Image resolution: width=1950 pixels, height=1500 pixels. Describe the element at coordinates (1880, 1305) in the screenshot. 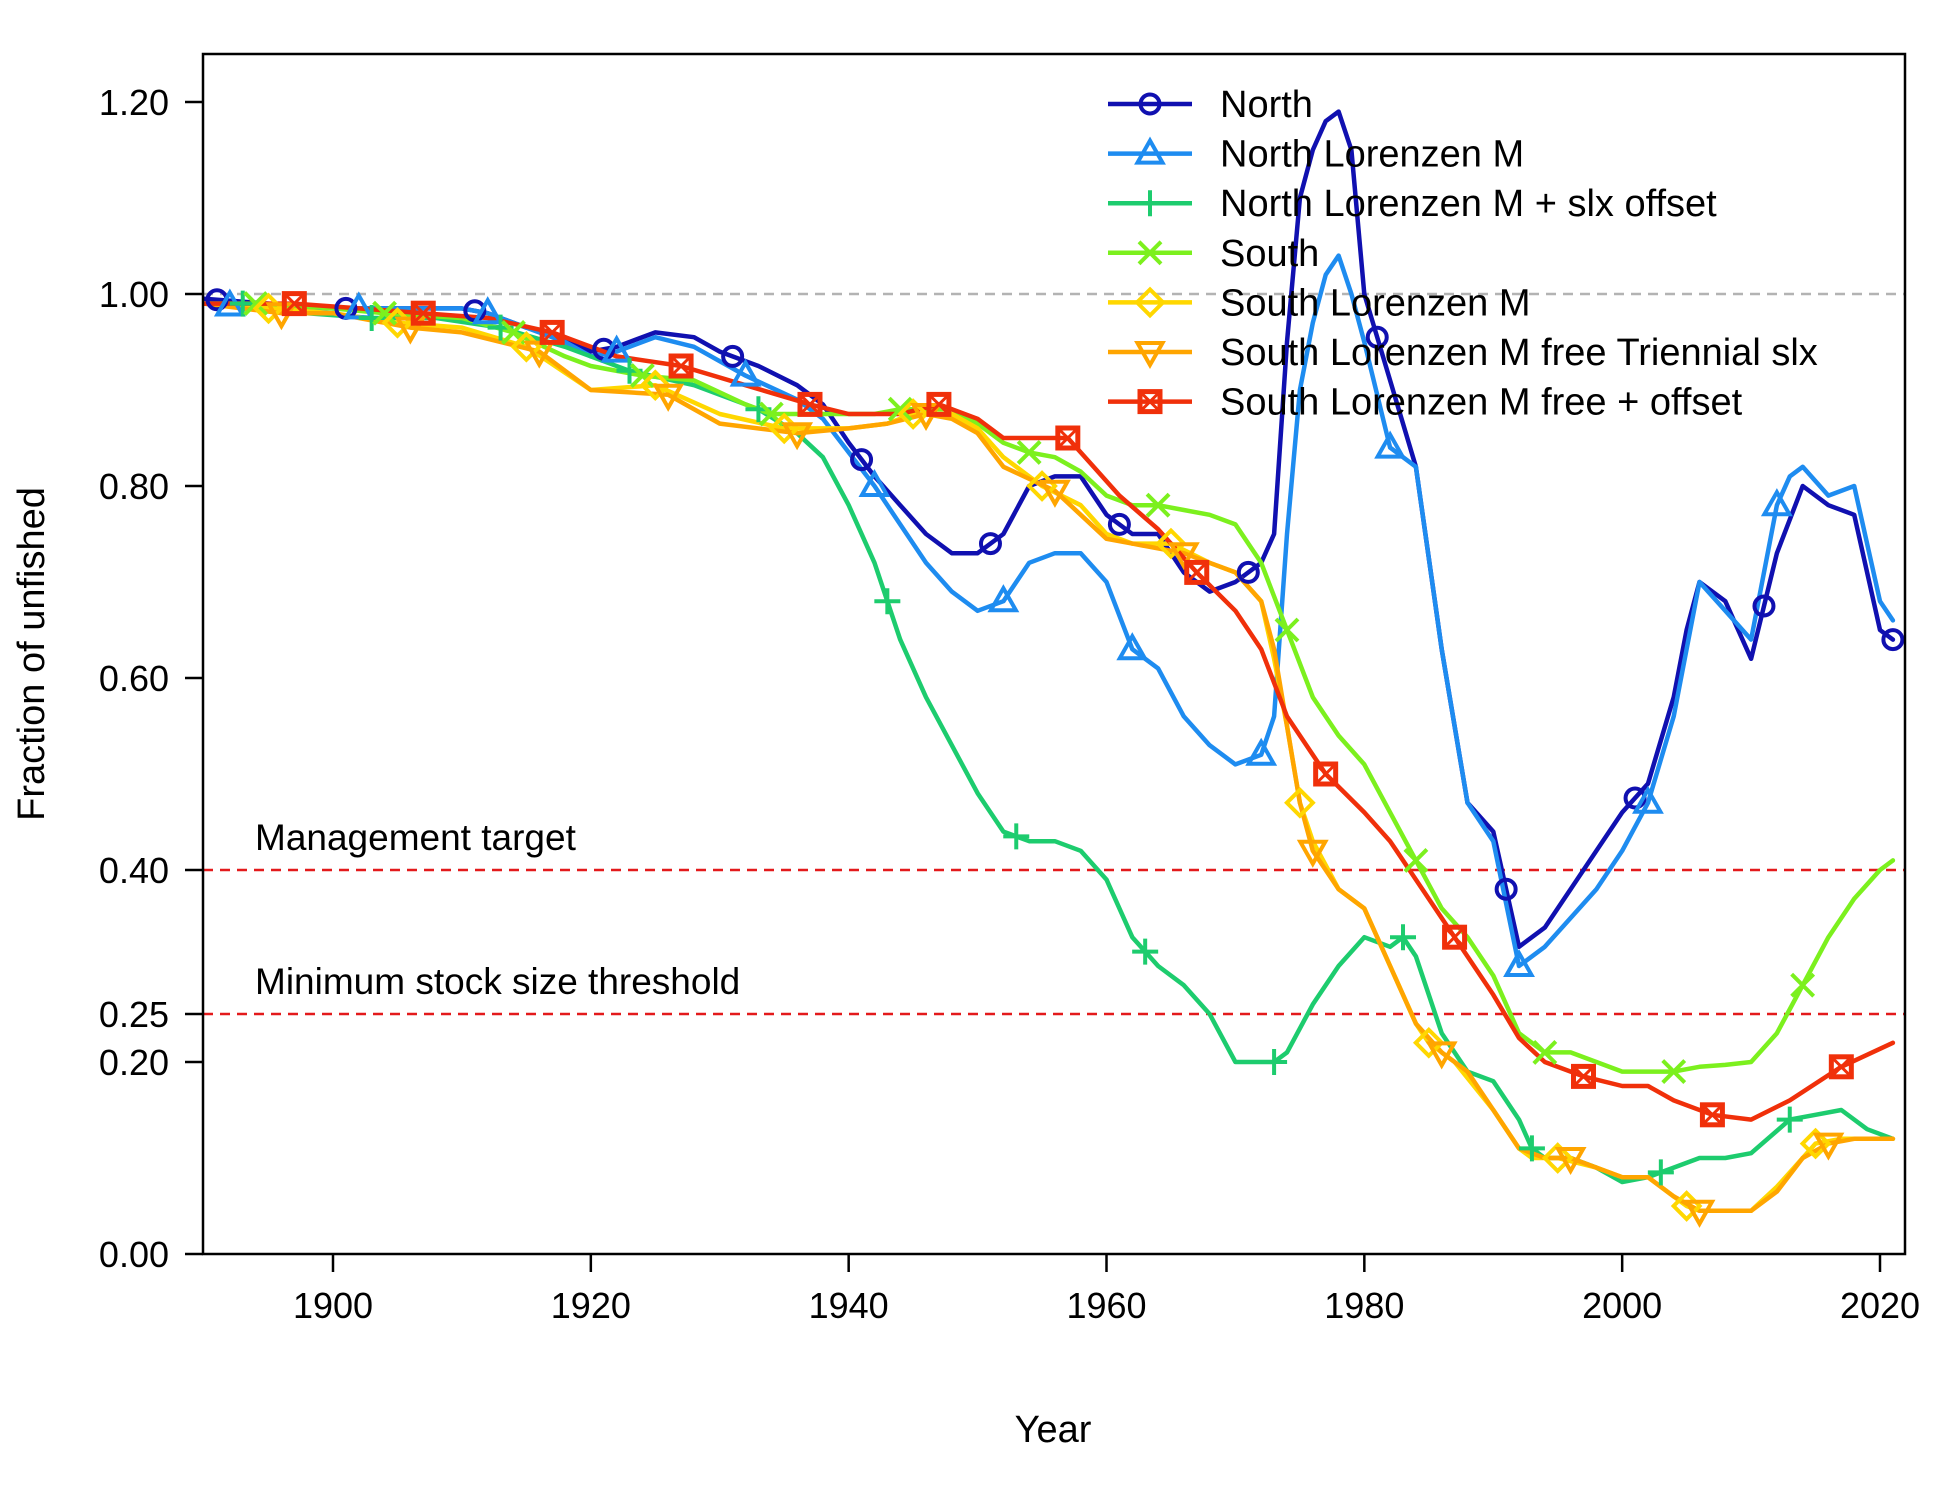

I see `x-tick-label: 2020` at that location.